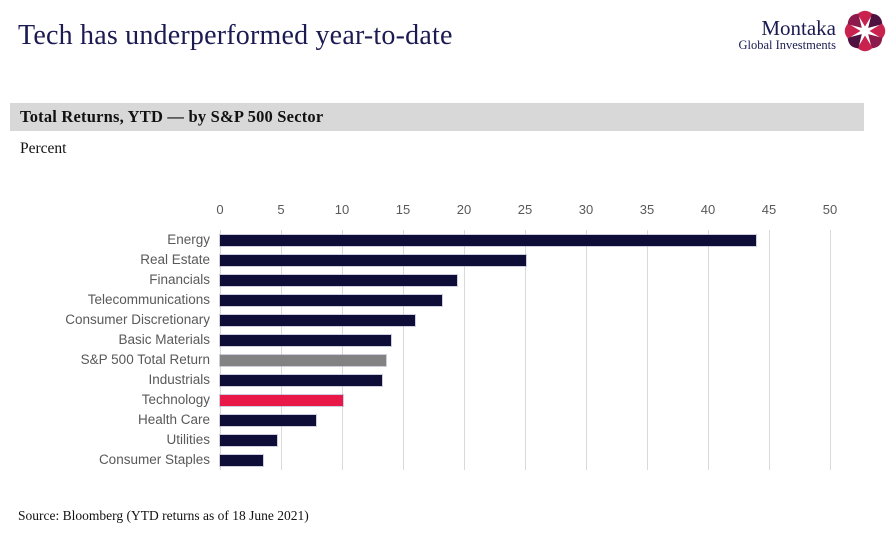 The image size is (896, 542). I want to click on bar-telecommunications, so click(331, 300).